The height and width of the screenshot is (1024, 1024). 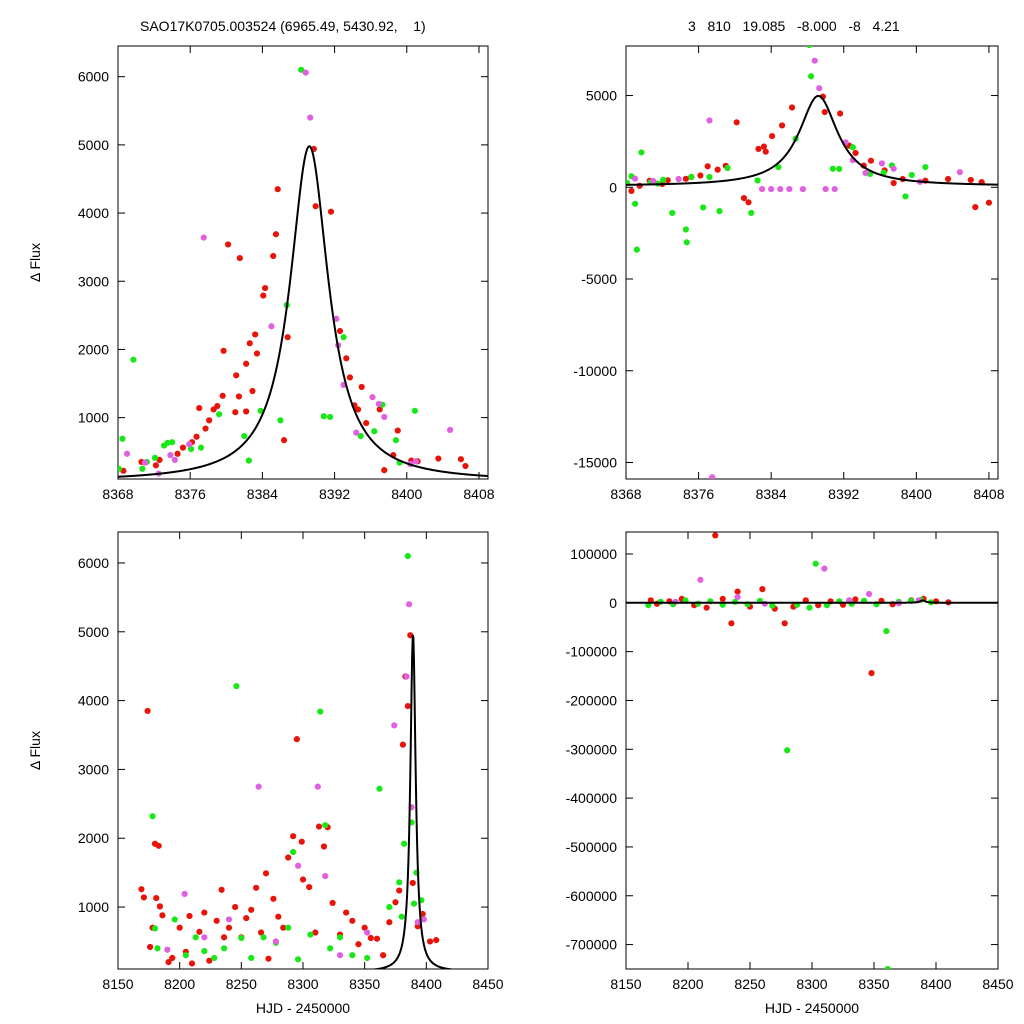 I want to click on plot-title-right: 3 810 19.085 -8.000 -8 4.21, so click(x=794, y=26).